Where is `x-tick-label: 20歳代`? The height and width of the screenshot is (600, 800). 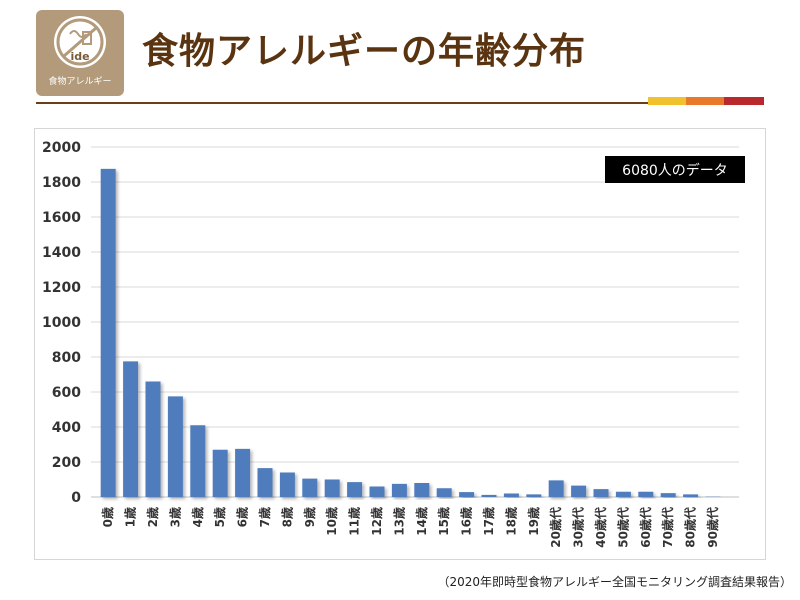 x-tick-label: 20歳代 is located at coordinates (555, 527).